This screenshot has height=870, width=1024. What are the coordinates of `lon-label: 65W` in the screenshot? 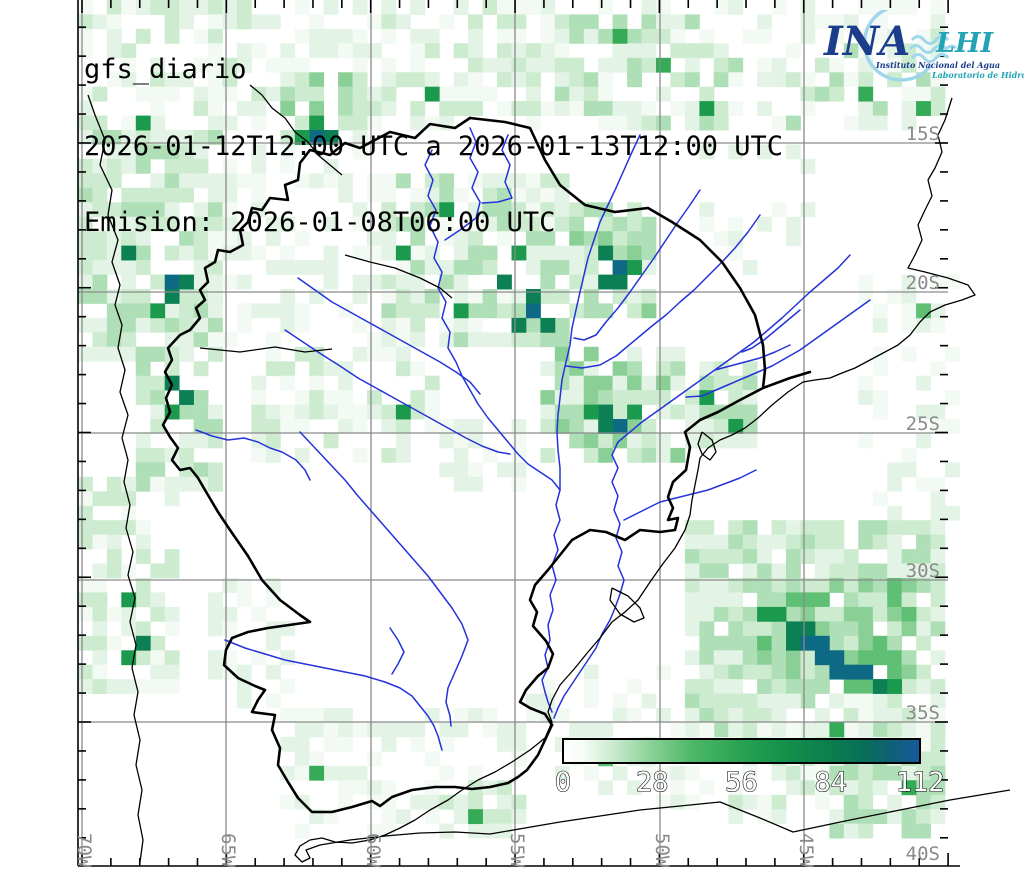 It's located at (228, 850).